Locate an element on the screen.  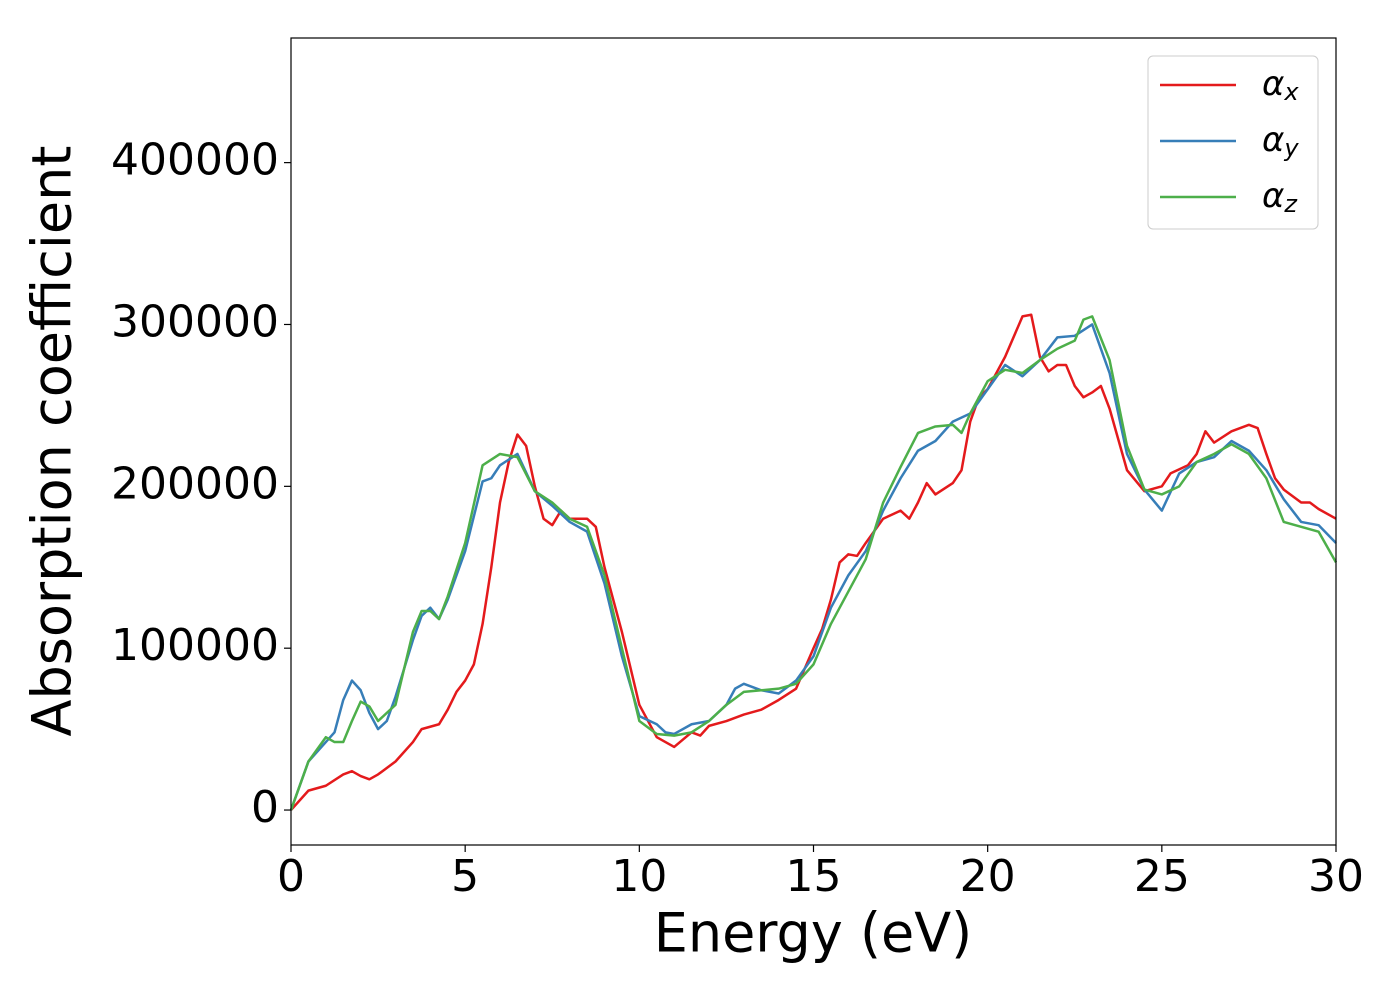
x-tick-label: 15 is located at coordinates (814, 876).